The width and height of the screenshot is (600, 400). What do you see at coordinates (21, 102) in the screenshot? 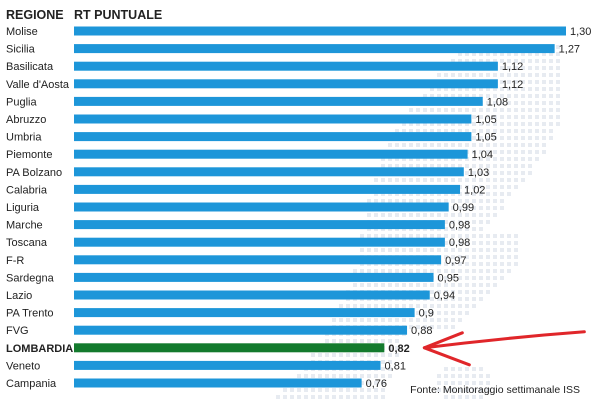
I see `category-label: Puglia` at bounding box center [21, 102].